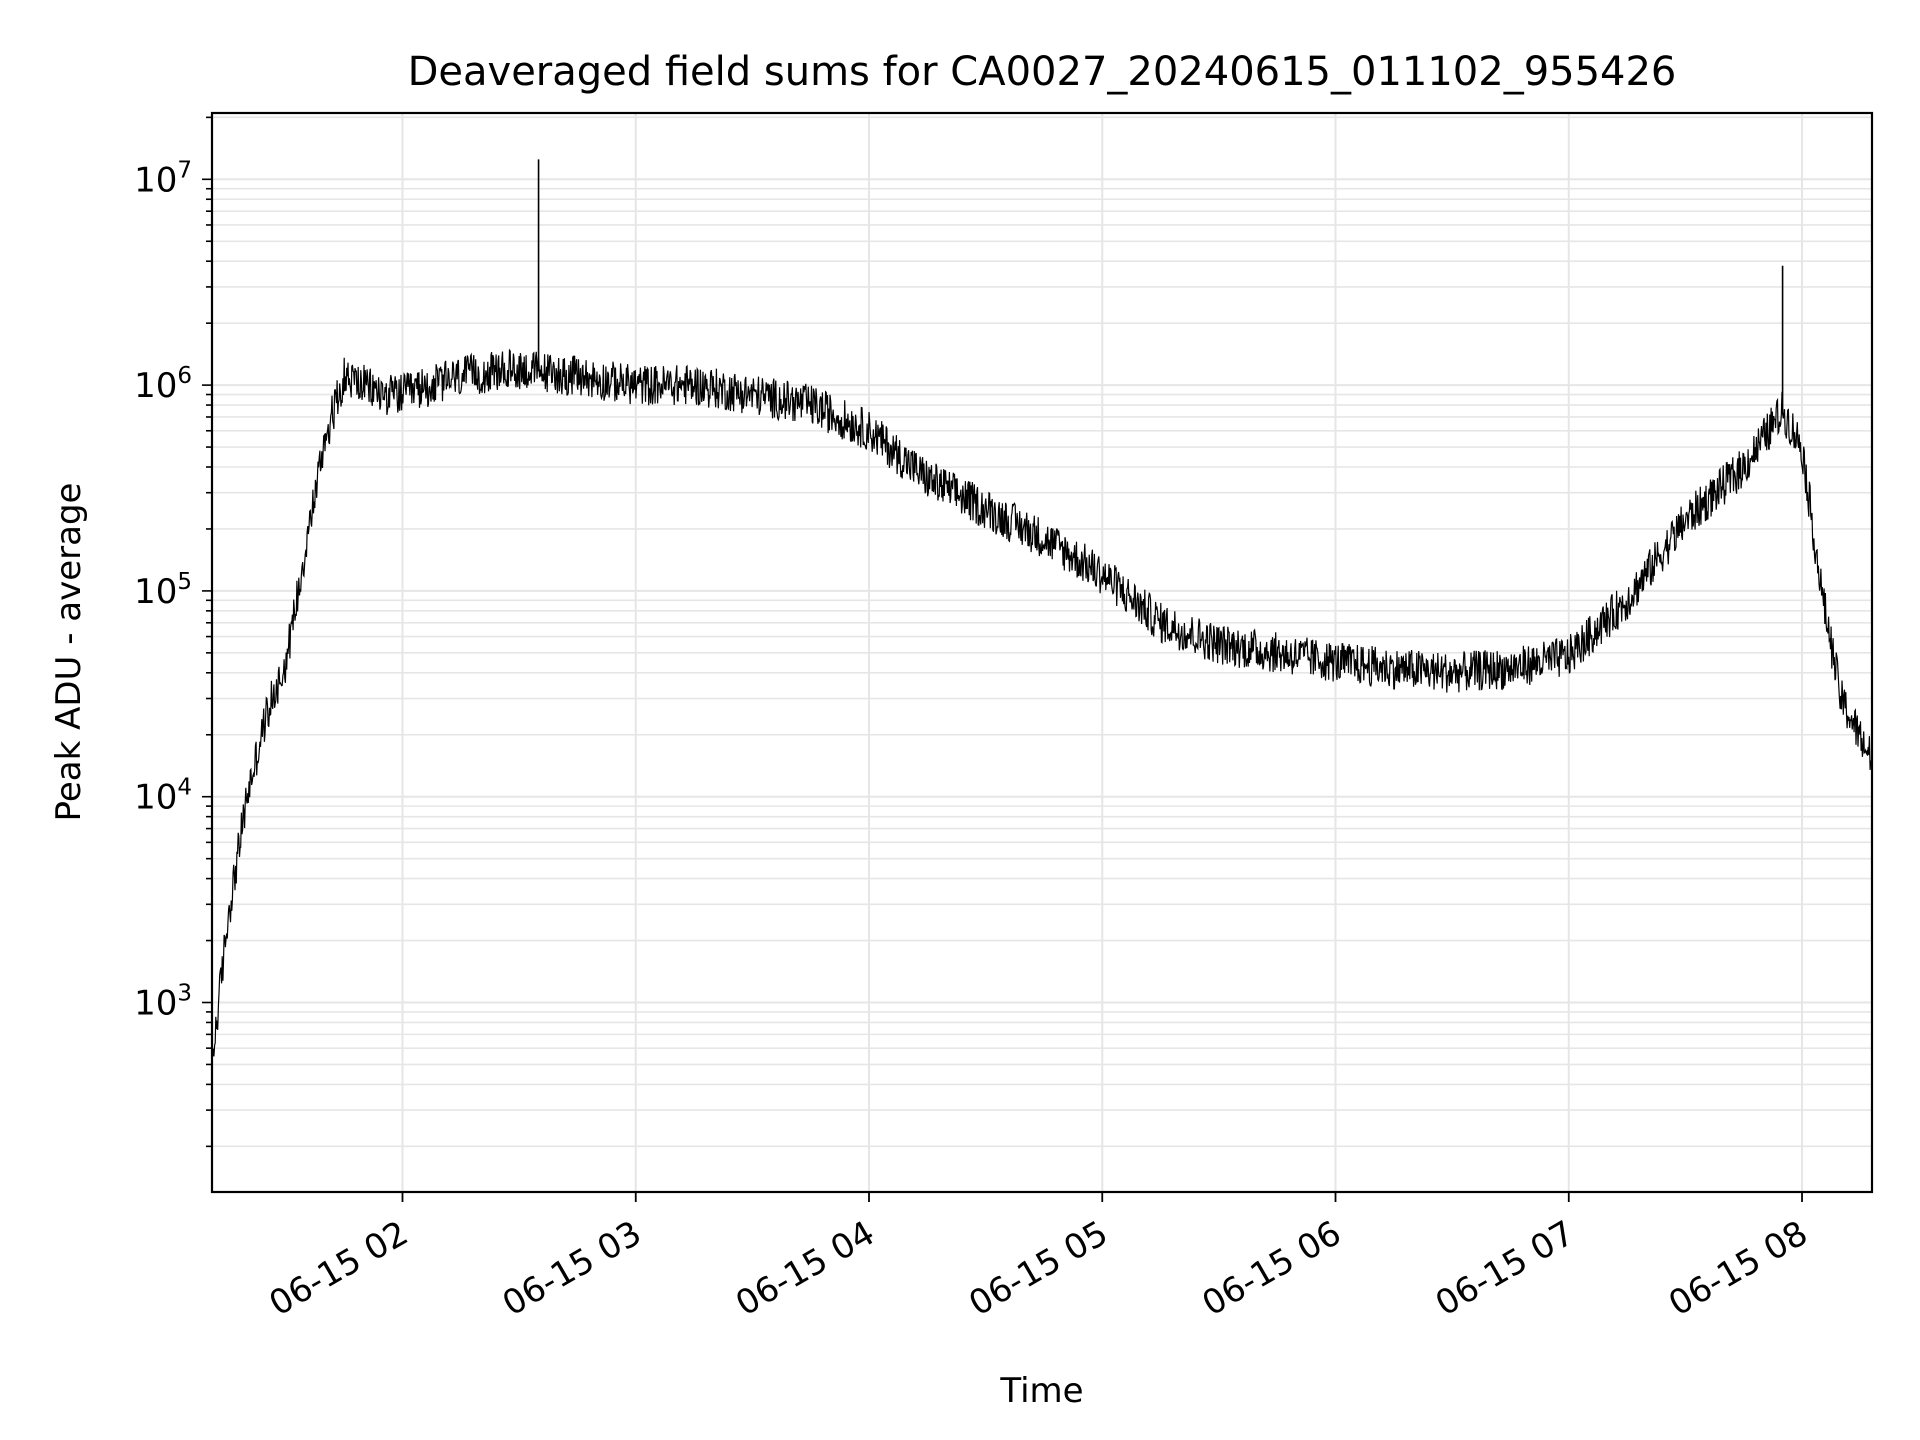 This screenshot has width=1920, height=1440. Describe the element at coordinates (163, 178) in the screenshot. I see `y-tick-label: 107` at that location.